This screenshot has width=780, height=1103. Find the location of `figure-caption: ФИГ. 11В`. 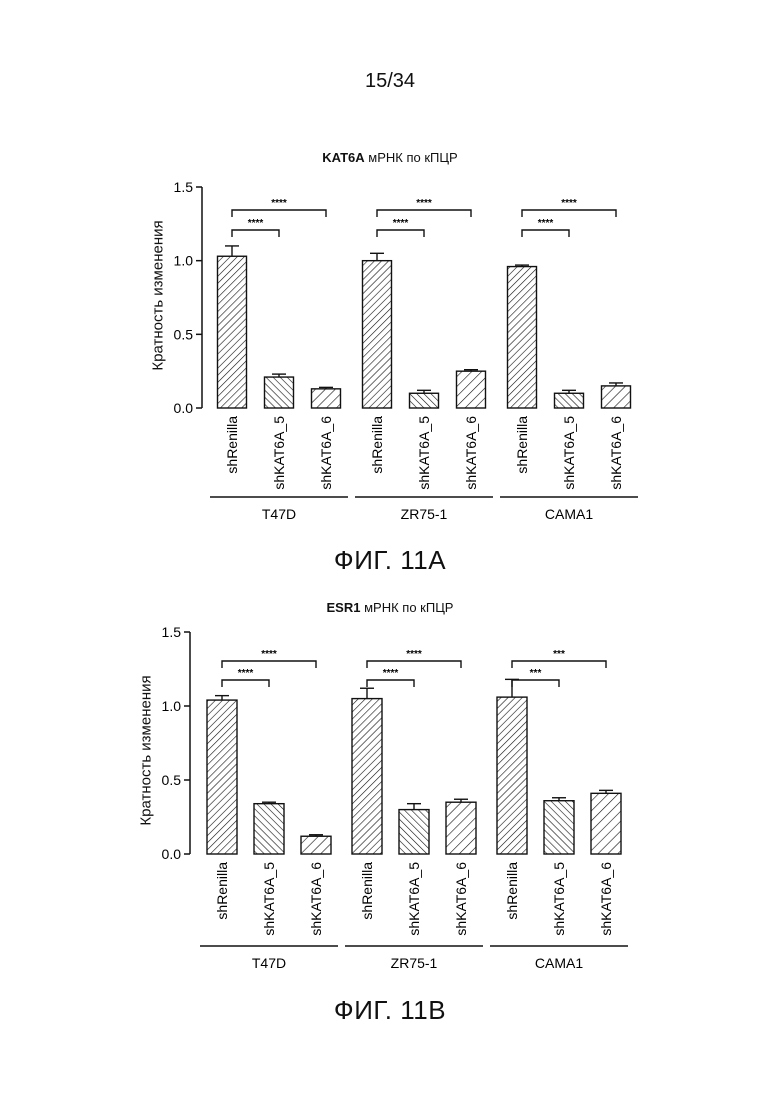

figure-caption: ФИГ. 11В is located at coordinates (390, 1010).